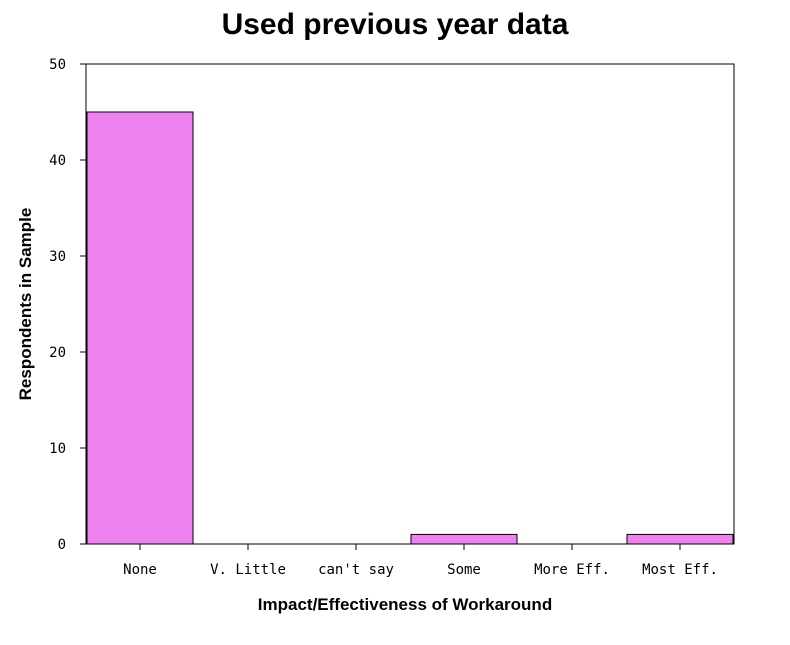 This screenshot has width=790, height=645. Describe the element at coordinates (464, 539) in the screenshot. I see `bar-some` at that location.